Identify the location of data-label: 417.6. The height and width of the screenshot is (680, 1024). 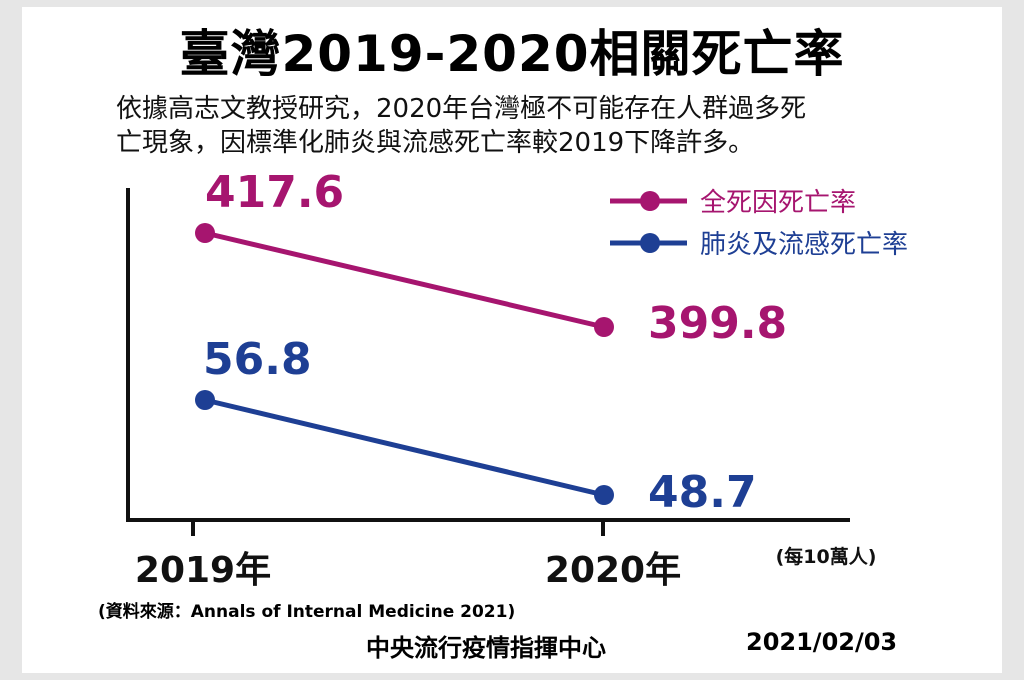
(274, 192).